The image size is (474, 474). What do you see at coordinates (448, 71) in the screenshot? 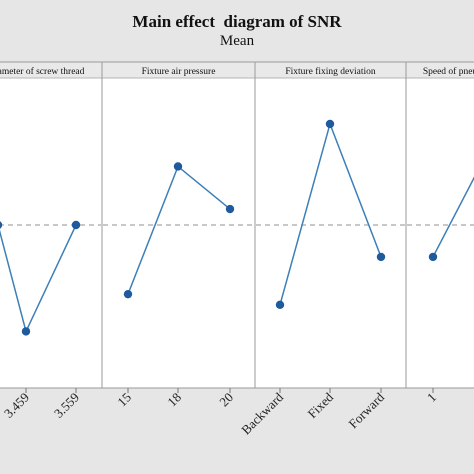
I see `panel-label: Speed of pneu` at bounding box center [448, 71].